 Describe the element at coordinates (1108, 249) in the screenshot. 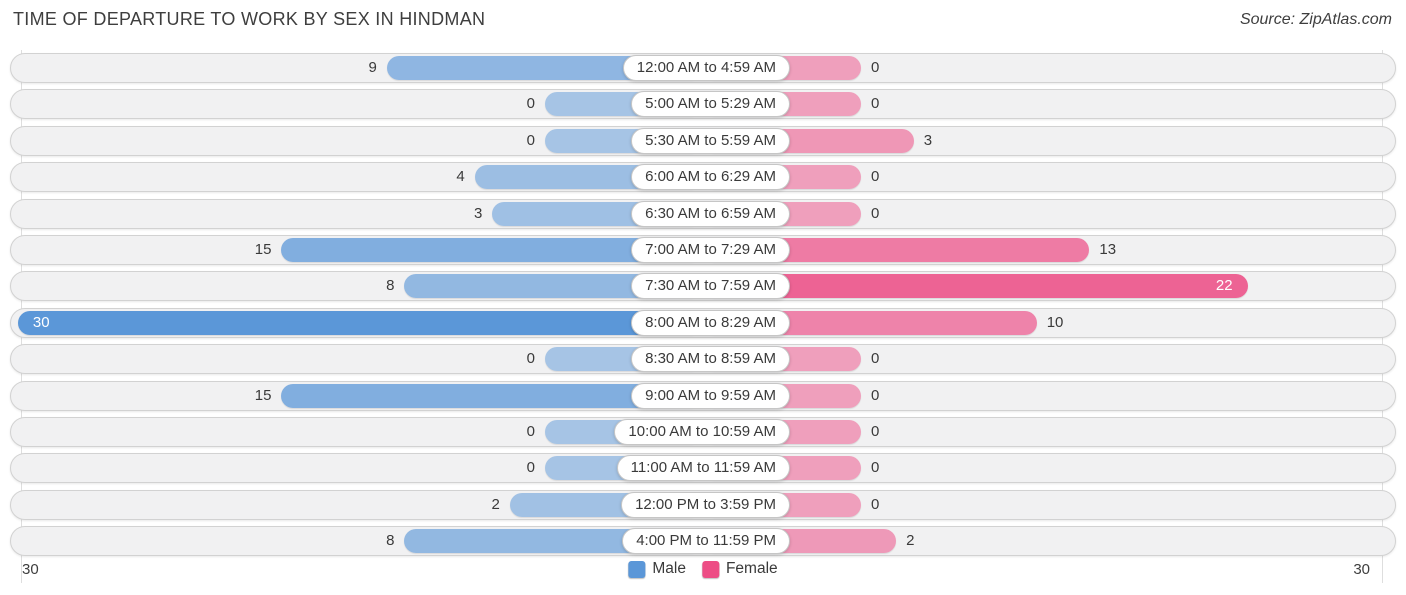

I see `female-value: 13` at that location.